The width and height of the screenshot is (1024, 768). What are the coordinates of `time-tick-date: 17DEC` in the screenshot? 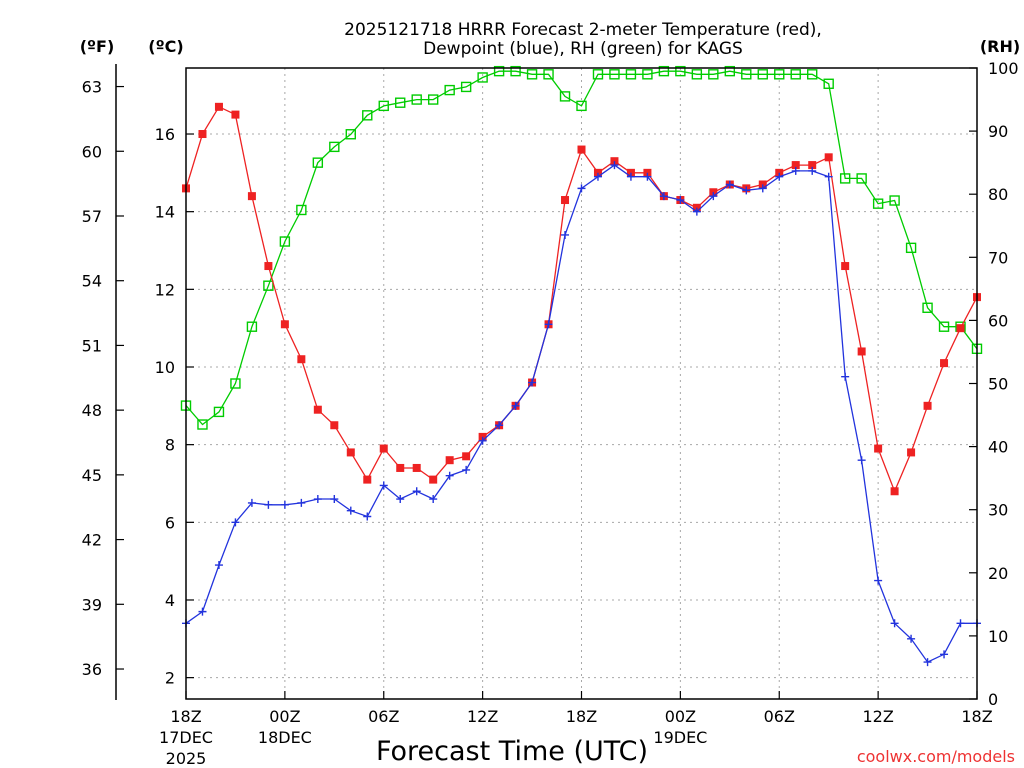 It's located at (186, 737).